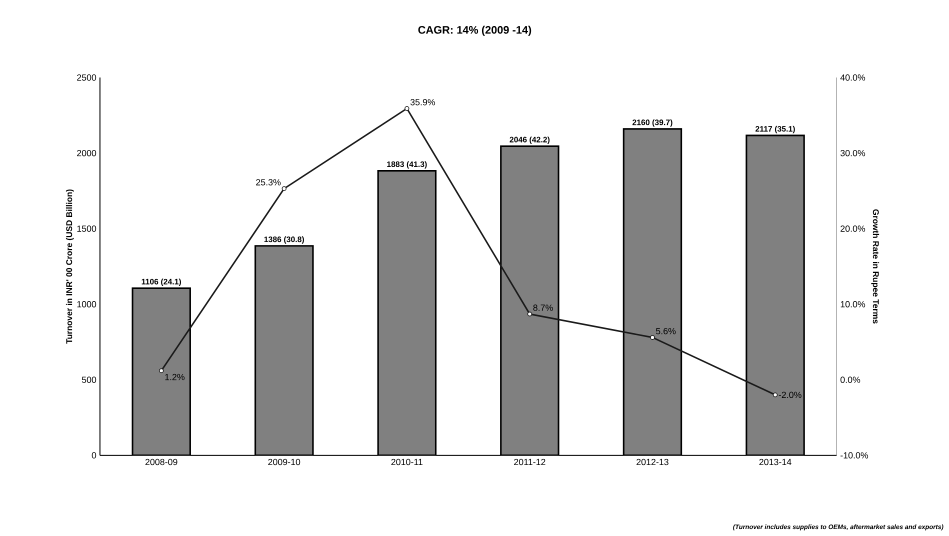 Image resolution: width=949 pixels, height=536 pixels. Describe the element at coordinates (853, 229) in the screenshot. I see `y2-tick-label: 20.0%` at that location.